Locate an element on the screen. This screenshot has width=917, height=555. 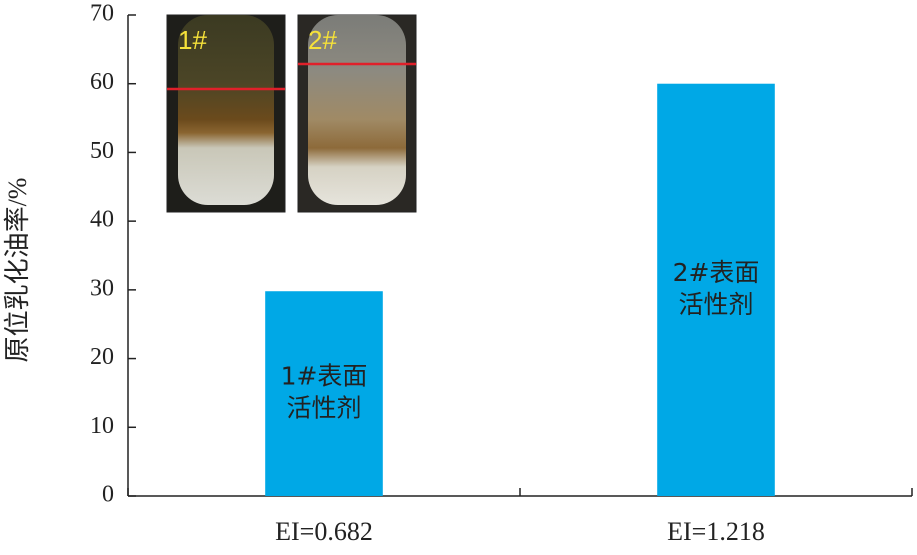
y-tick-label: 50 is located at coordinates (102, 151).